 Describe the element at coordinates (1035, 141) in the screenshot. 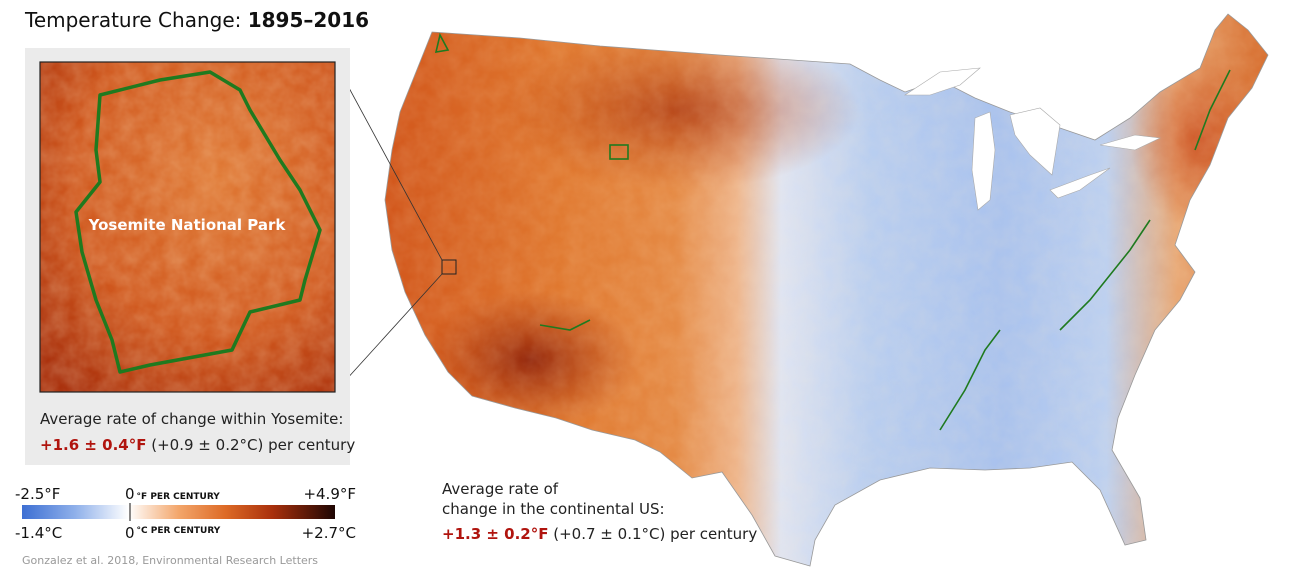

I see `lake-huron` at that location.